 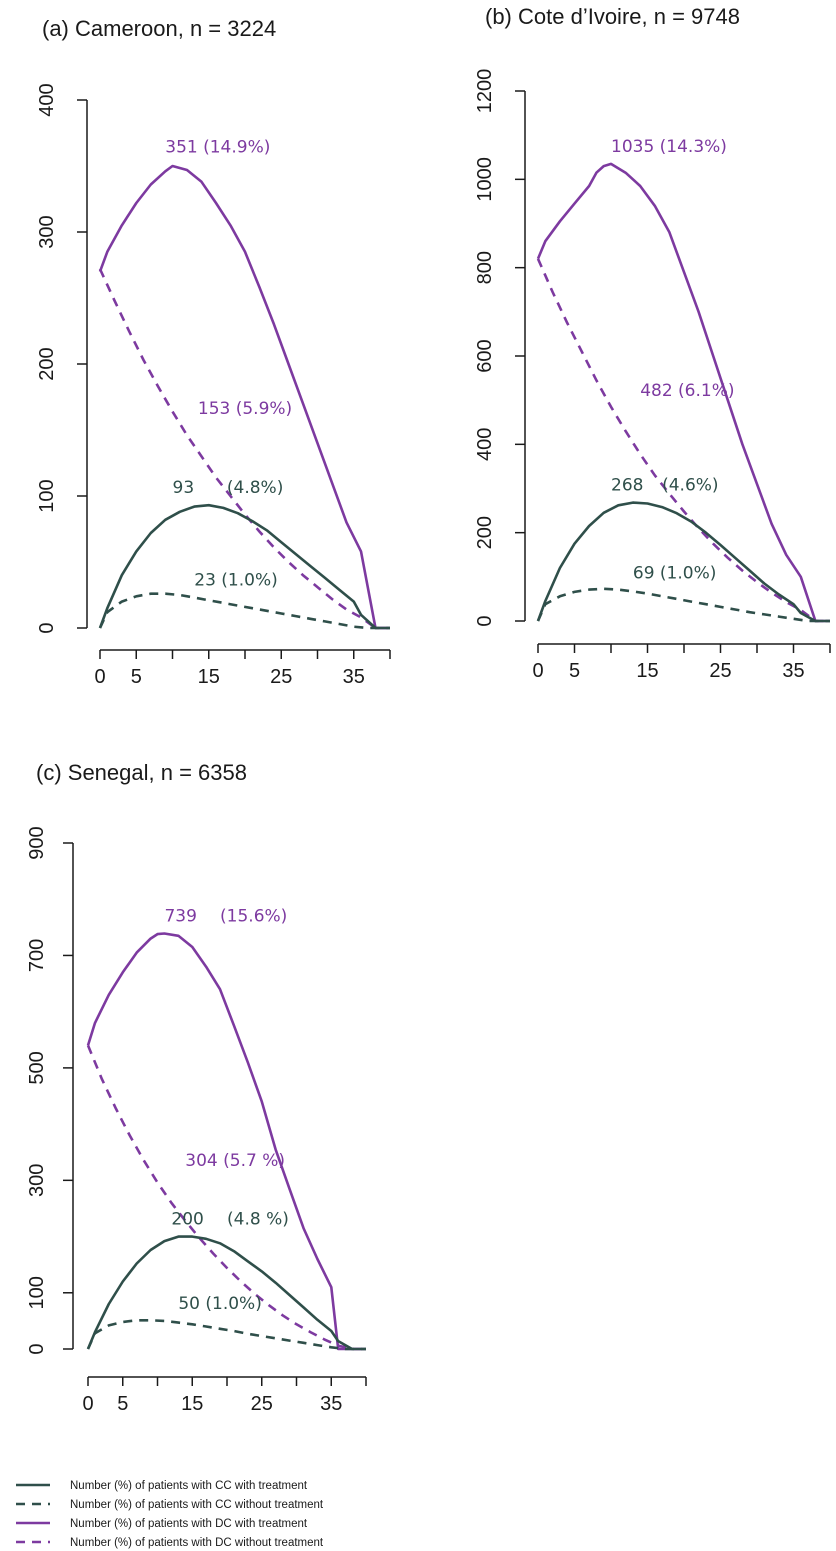 What do you see at coordinates (485, 179) in the screenshot?
I see `y-tick-label: 1000` at bounding box center [485, 179].